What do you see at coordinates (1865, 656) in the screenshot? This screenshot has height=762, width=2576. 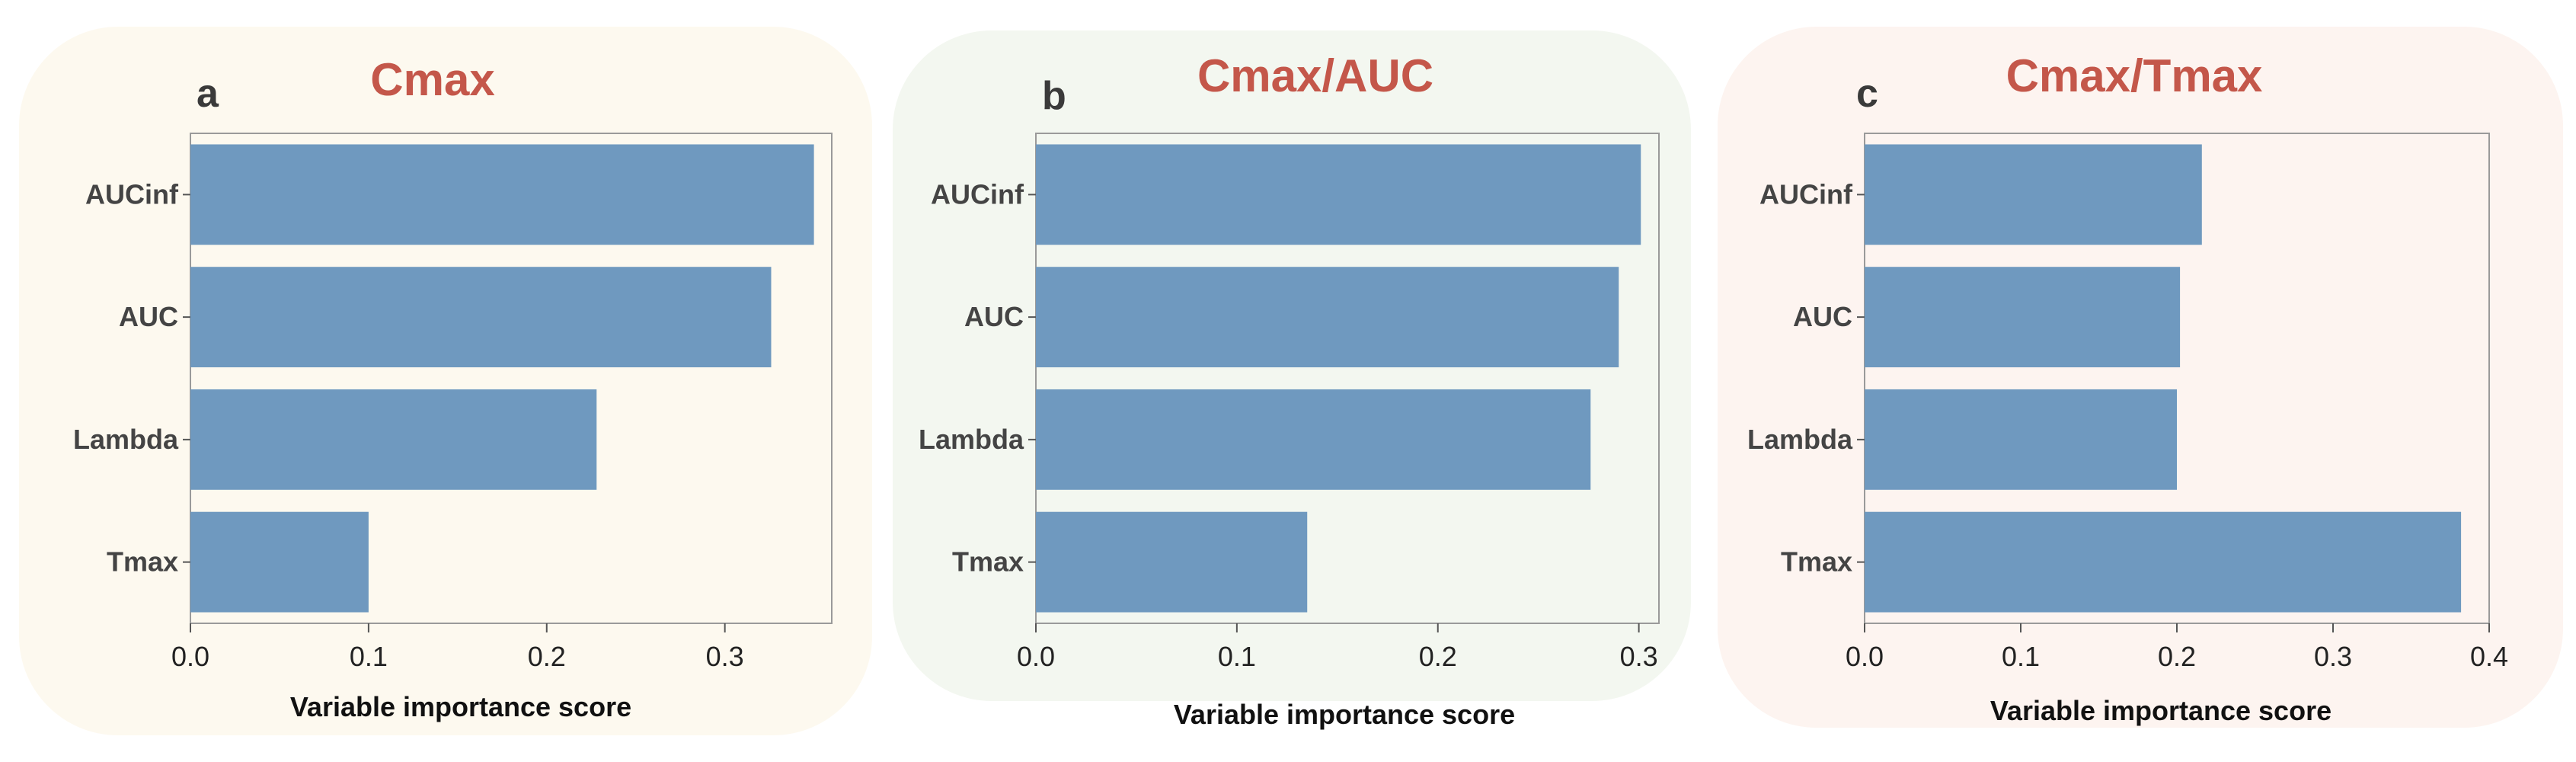 I see `panel-c-x-tick-label: 0.0` at bounding box center [1865, 656].